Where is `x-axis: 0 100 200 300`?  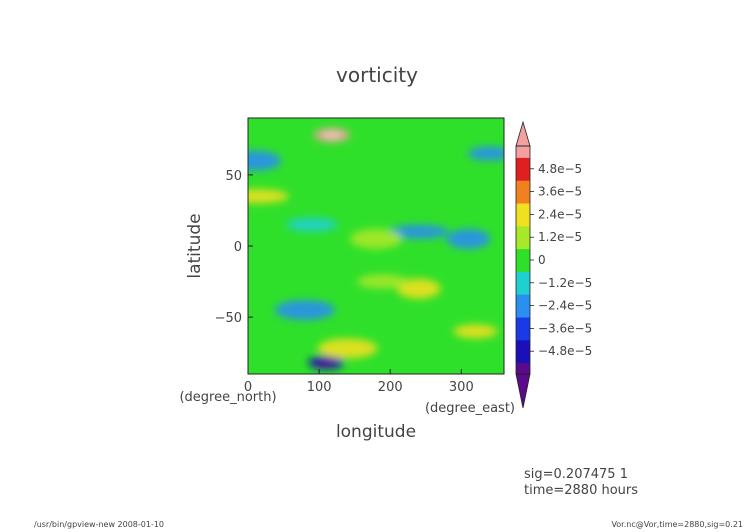
x-axis: 0 100 200 300 is located at coordinates (359, 382).